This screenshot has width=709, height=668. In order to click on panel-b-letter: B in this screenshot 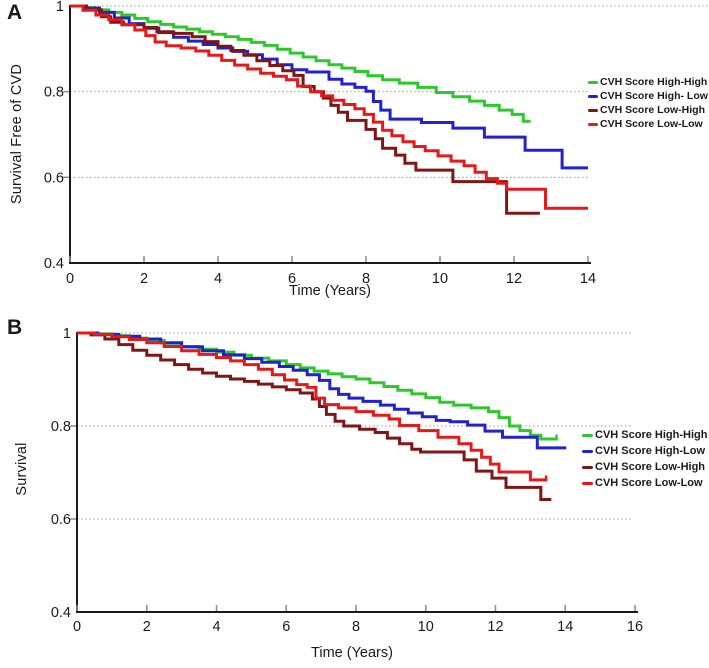, I will do `click(15, 327)`.